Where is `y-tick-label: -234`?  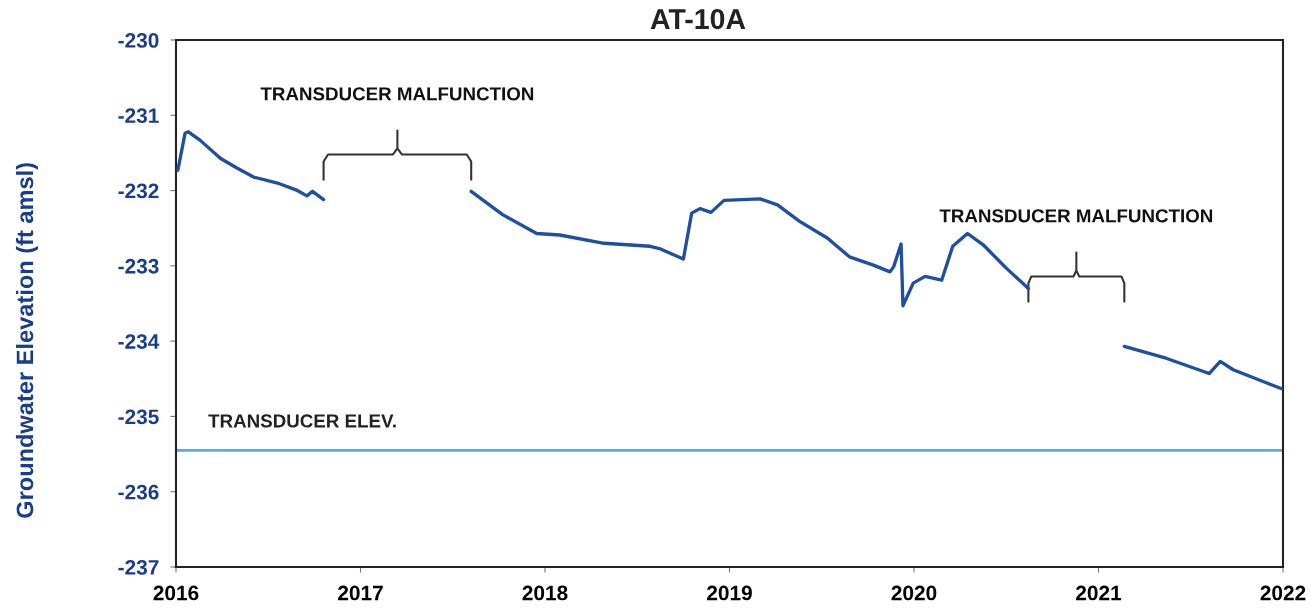 y-tick-label: -234 is located at coordinates (139, 341).